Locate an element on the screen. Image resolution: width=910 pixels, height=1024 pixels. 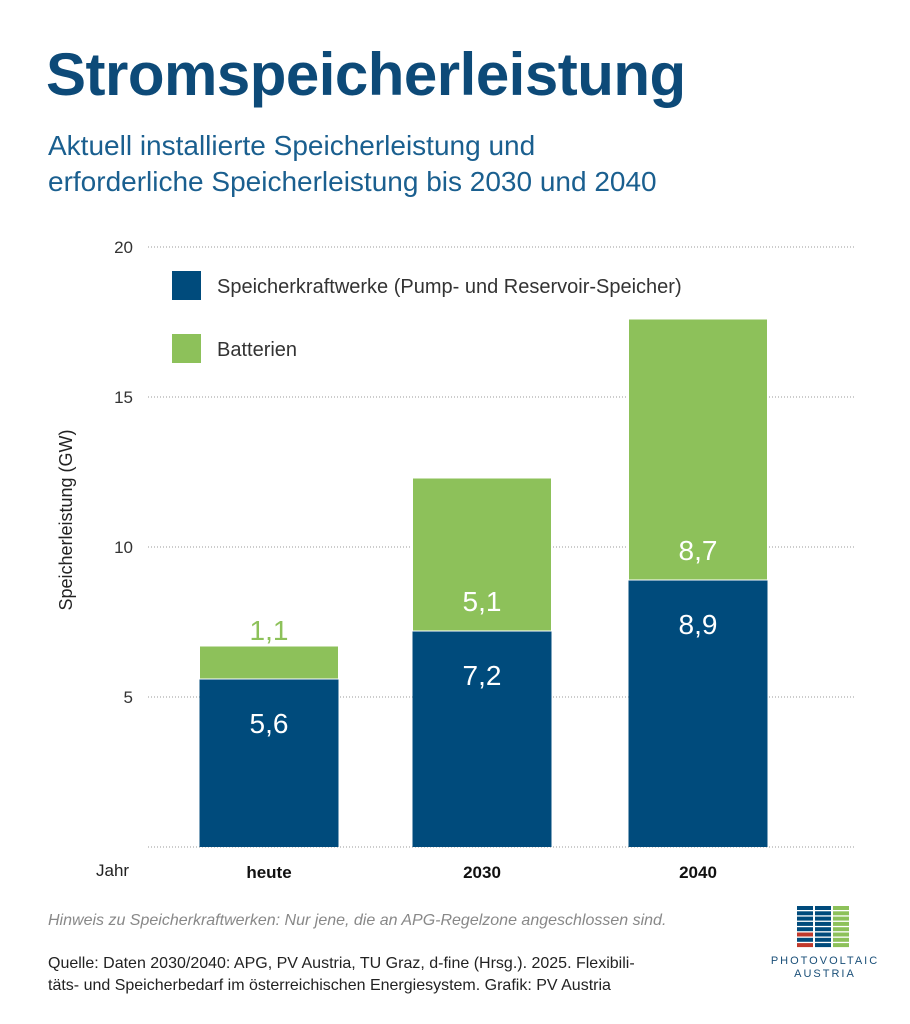
logo-text: PHOTOVOLTAIC is located at coordinates (825, 961).